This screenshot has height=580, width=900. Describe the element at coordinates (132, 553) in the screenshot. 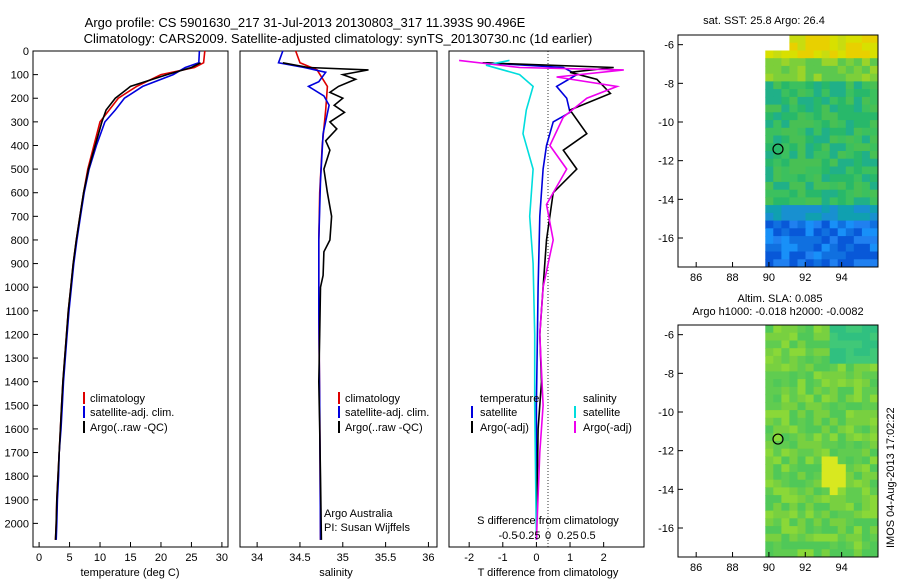

I see `temperature-x-ticks: 0 5 10 15 20 25 30` at that location.